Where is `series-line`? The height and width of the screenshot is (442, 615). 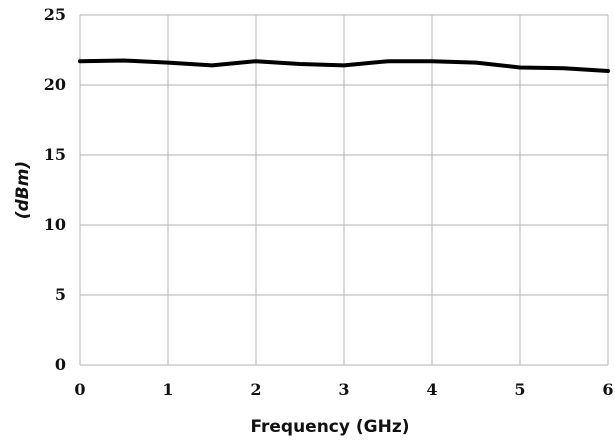
series-line is located at coordinates (344, 65).